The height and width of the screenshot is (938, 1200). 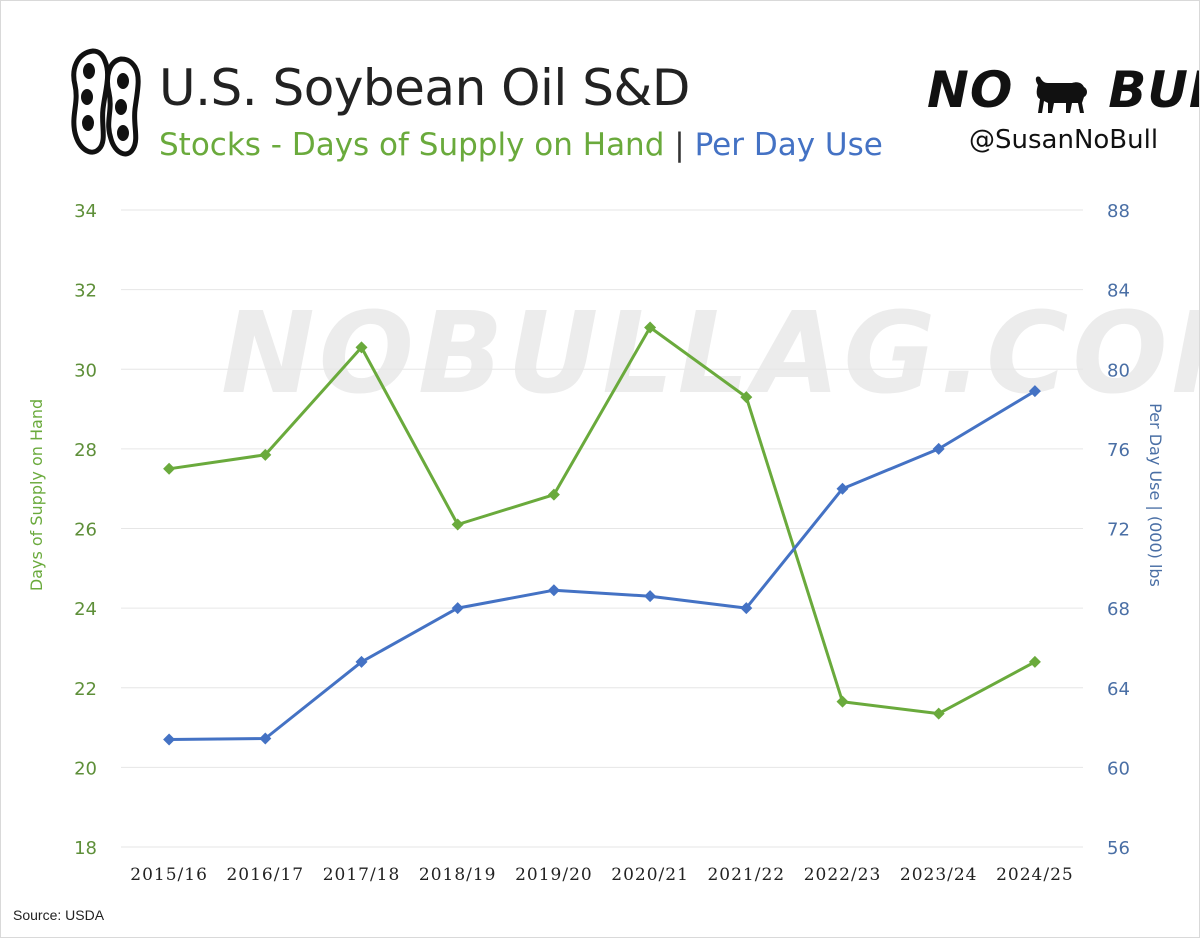 I want to click on x-tick-label: 2023/24, so click(x=939, y=875).